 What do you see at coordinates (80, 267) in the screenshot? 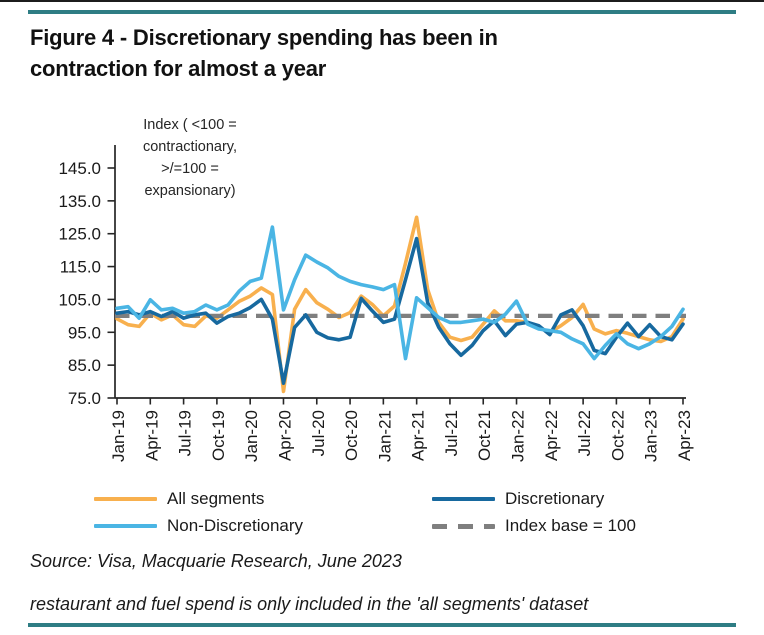
I see `y-tick-label: 115.0` at bounding box center [80, 267].